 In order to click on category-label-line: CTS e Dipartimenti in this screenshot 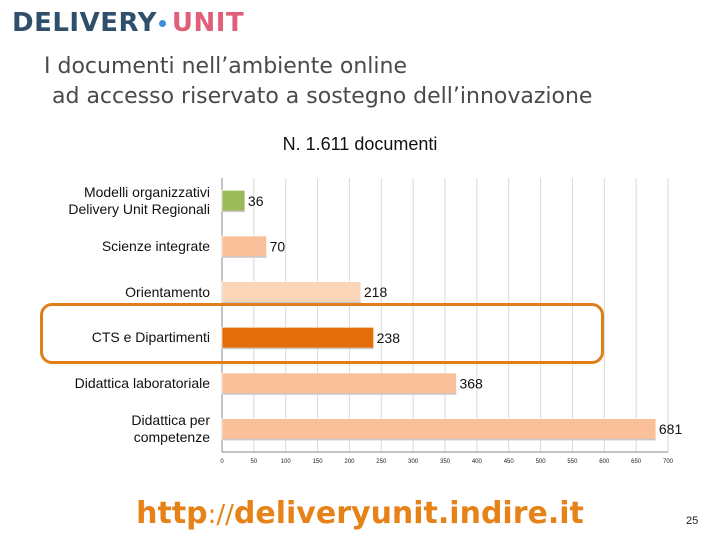, I will do `click(150, 337)`.